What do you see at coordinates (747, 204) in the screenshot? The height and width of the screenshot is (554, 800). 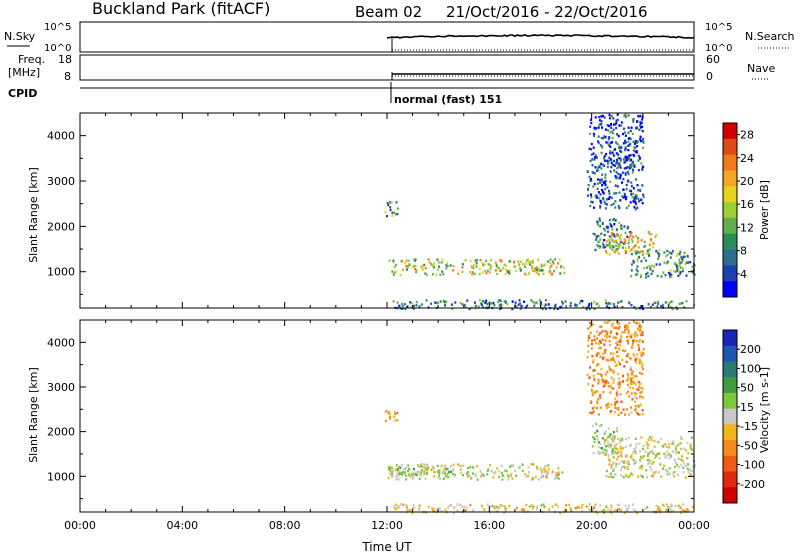 I see `power-colorbar-tick-label: 16` at bounding box center [747, 204].